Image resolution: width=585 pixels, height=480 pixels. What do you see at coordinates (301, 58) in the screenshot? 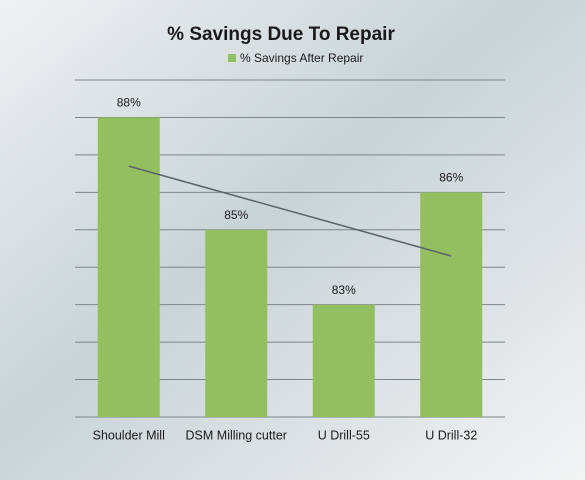
I see `legend-label: % Savings After Repair` at bounding box center [301, 58].